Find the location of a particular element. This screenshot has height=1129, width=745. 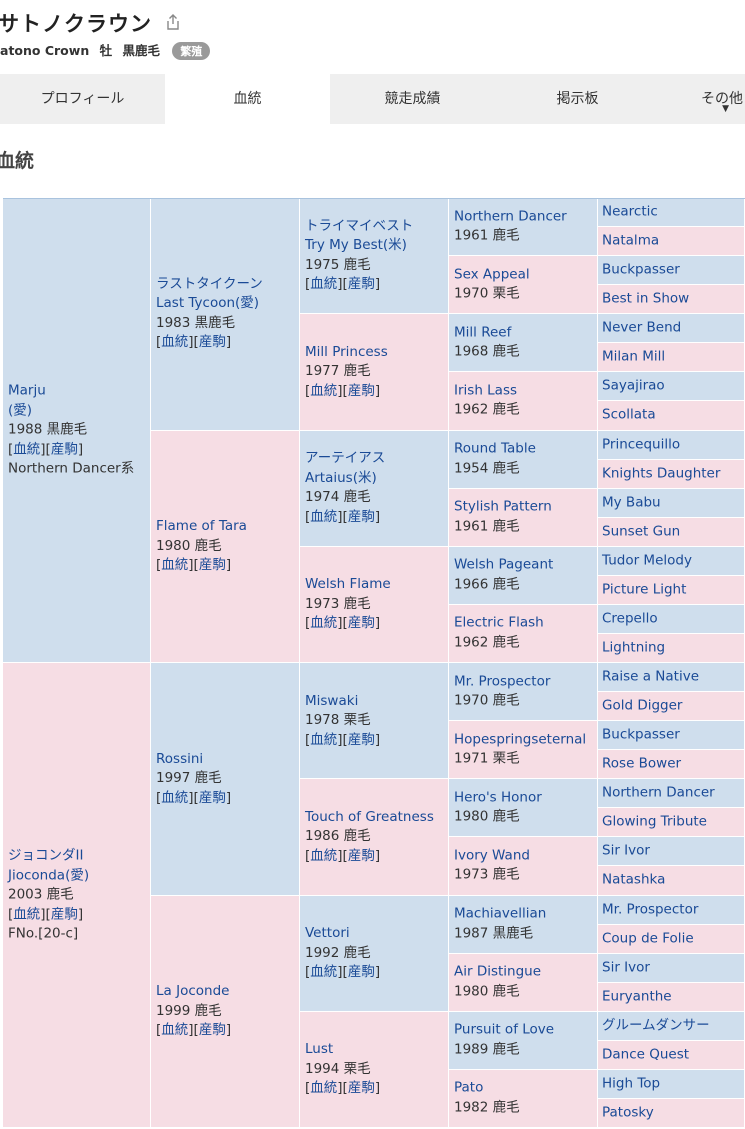

horse-name-link: Welsh Pageant is located at coordinates (504, 564).